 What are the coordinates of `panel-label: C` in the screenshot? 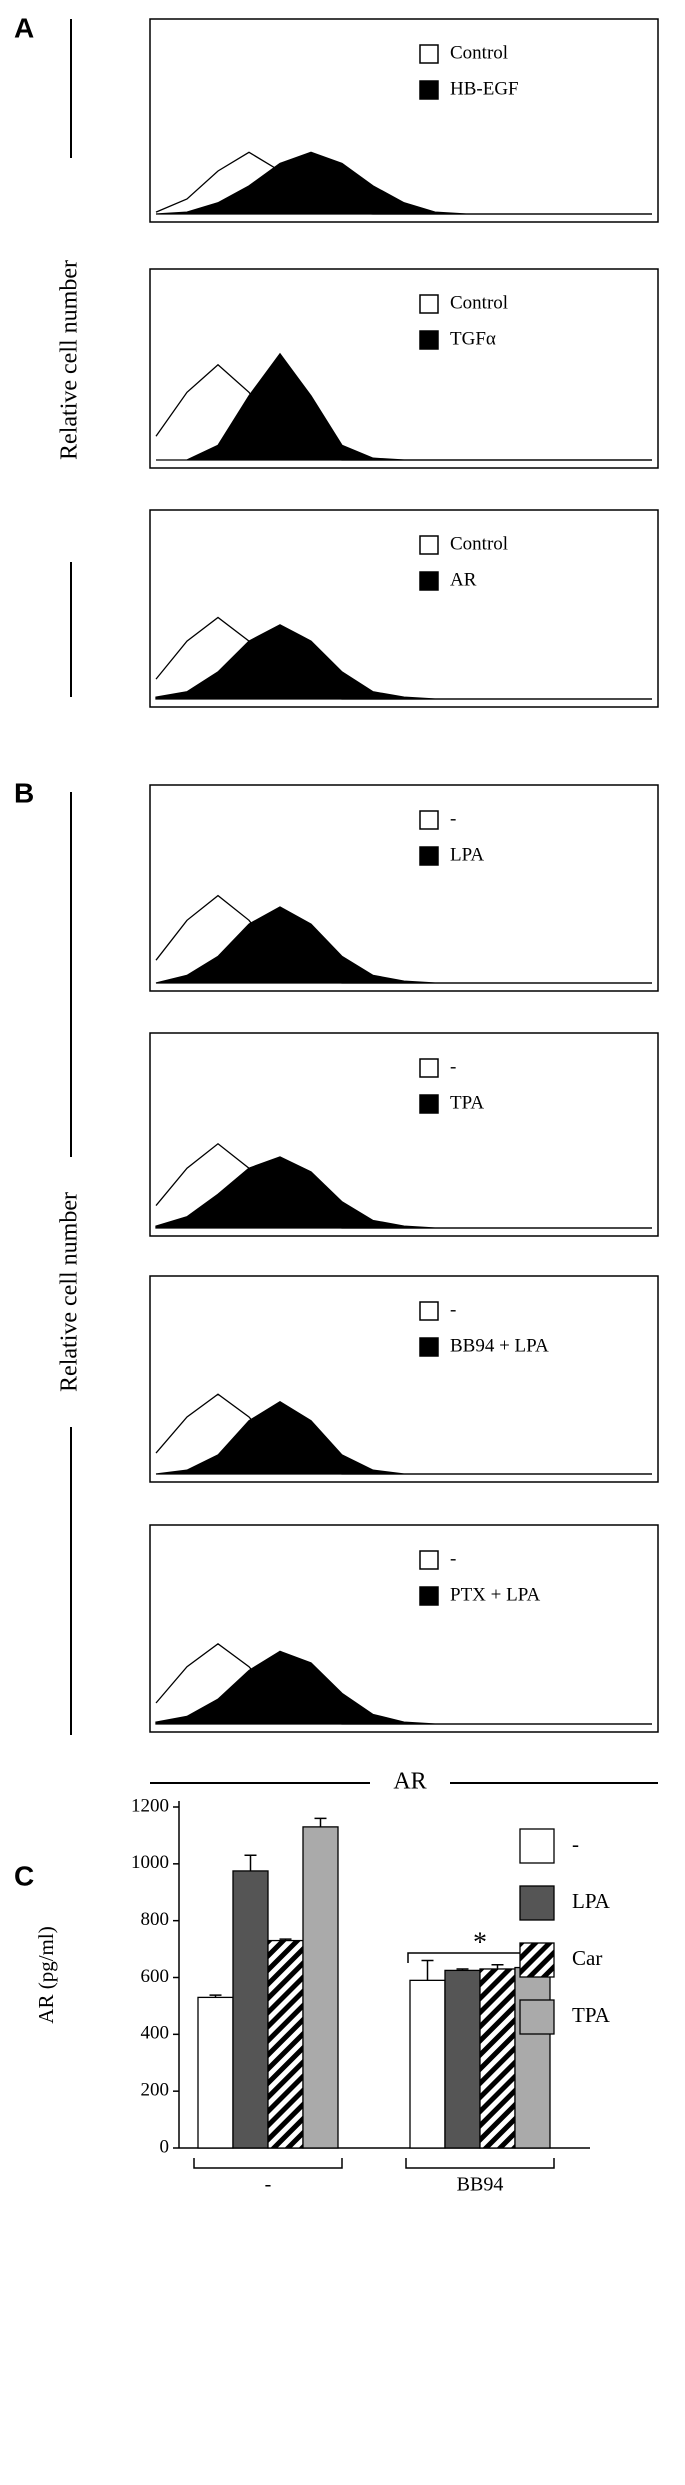 It's located at (24, 1875).